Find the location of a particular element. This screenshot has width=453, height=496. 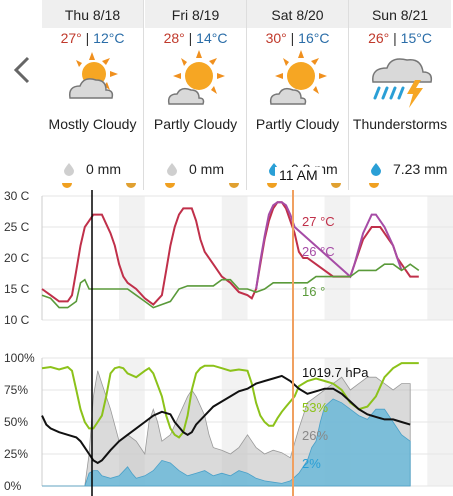

previous-days-button is located at coordinates (22, 70).